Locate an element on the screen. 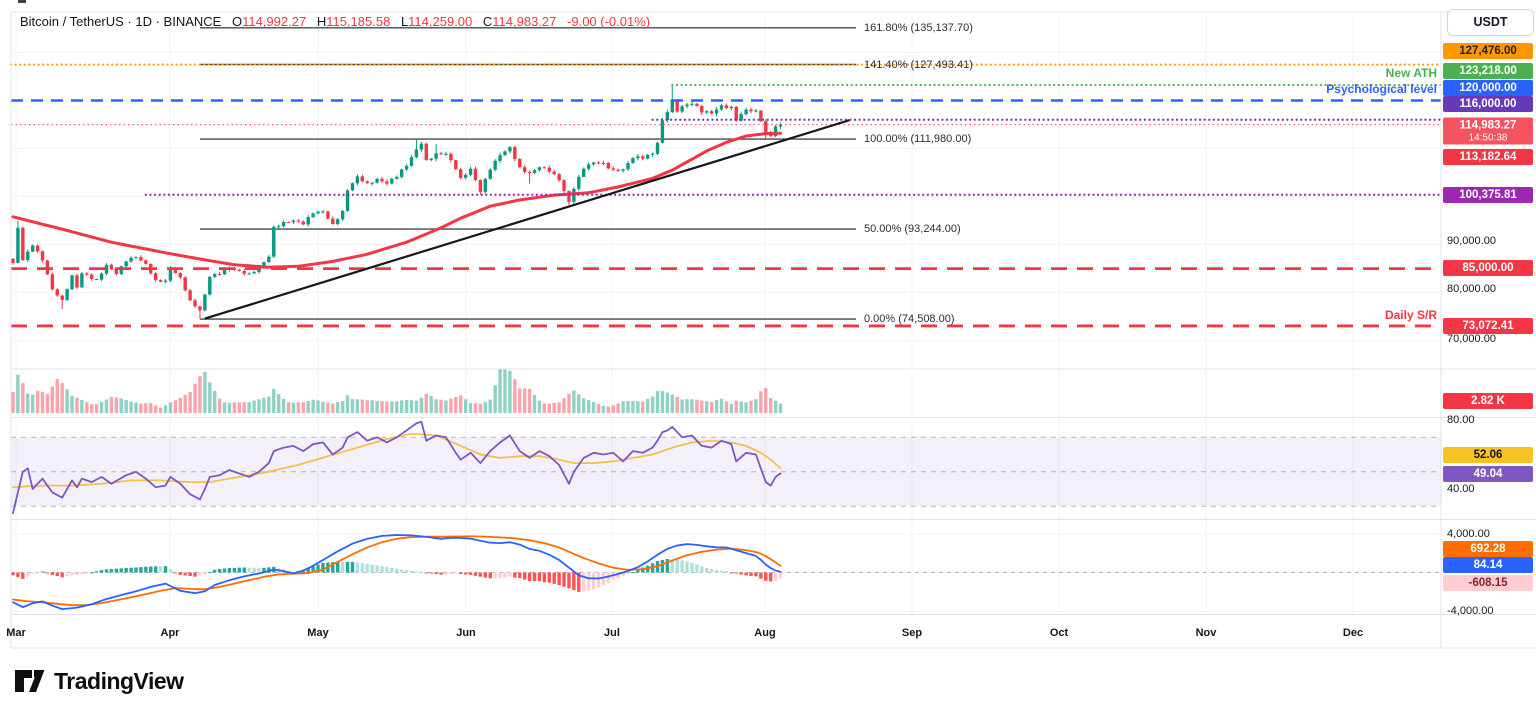 This screenshot has height=713, width=1536. trendline-layer is located at coordinates (527, 219).